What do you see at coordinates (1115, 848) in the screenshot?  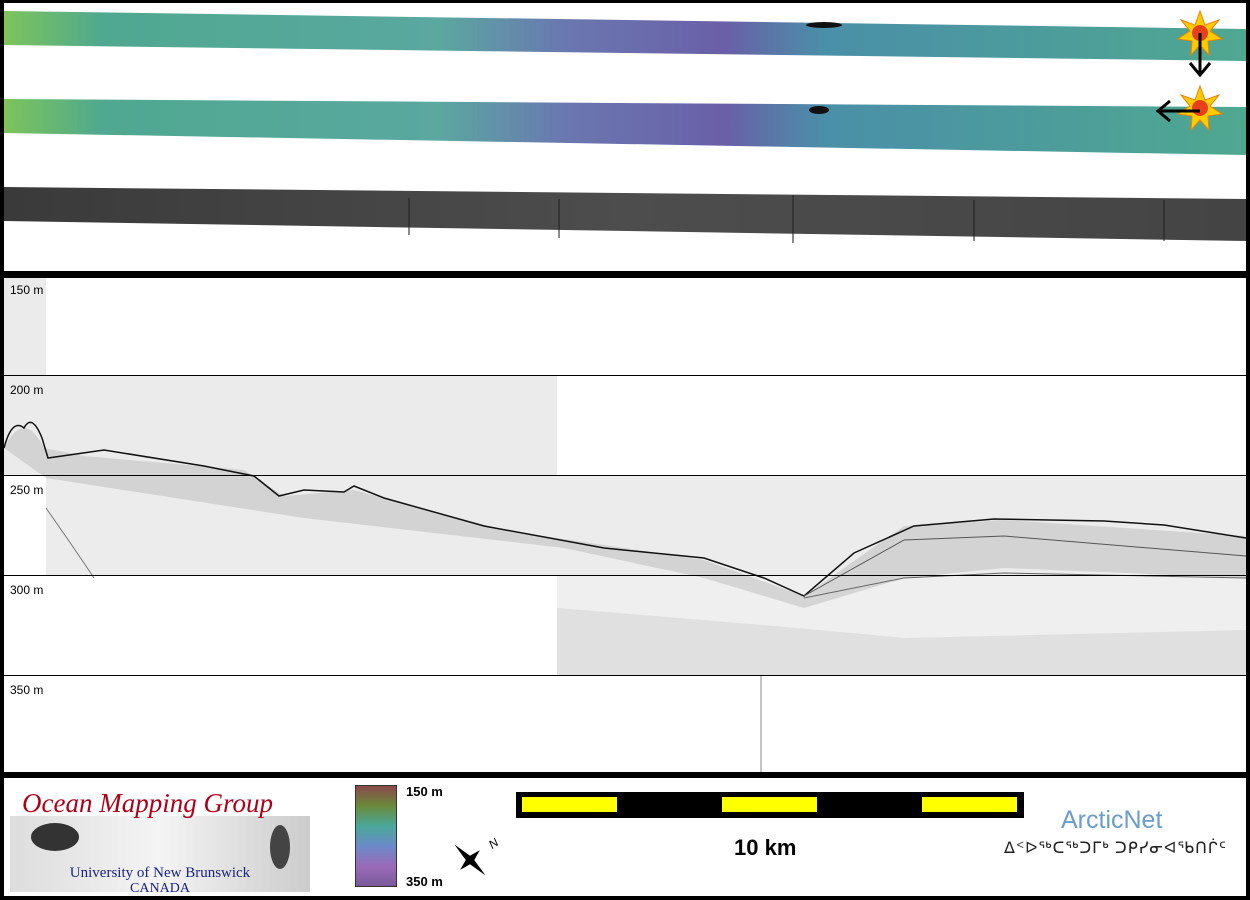 I see `arcticnet-syllabics: ᐃᑉᐅᖅᑕᖅᑐᒥᒃ ᑐᑭᓯᓂᐊᖃᑎᒌᑦ` at bounding box center [1115, 848].